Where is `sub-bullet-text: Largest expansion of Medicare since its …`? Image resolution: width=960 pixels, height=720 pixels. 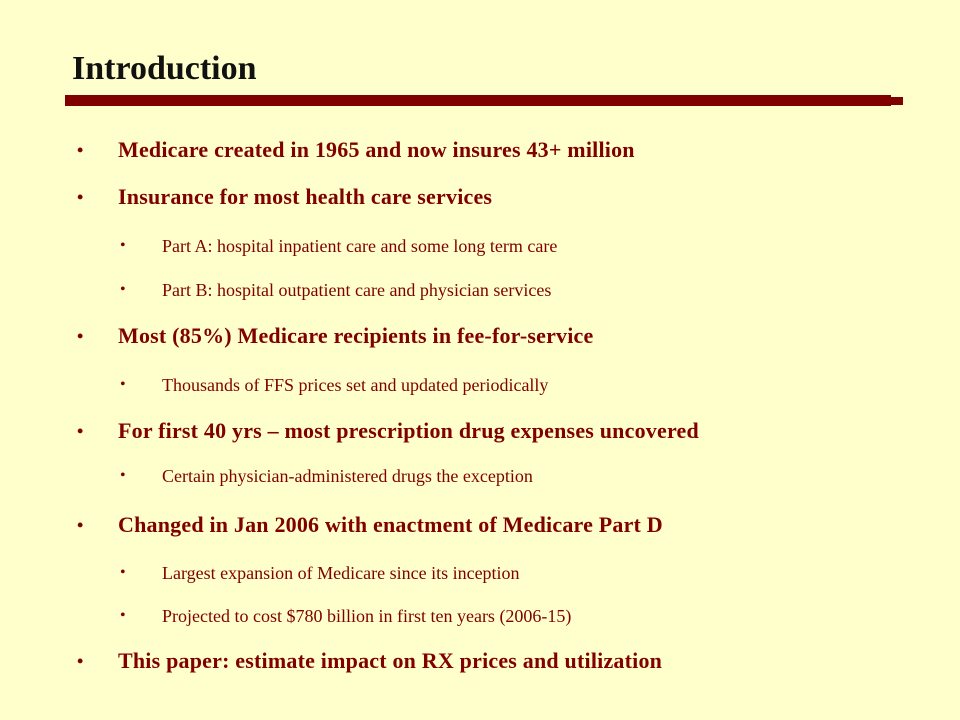
sub-bullet-text: Largest expansion of Medicare since its … is located at coordinates (341, 573).